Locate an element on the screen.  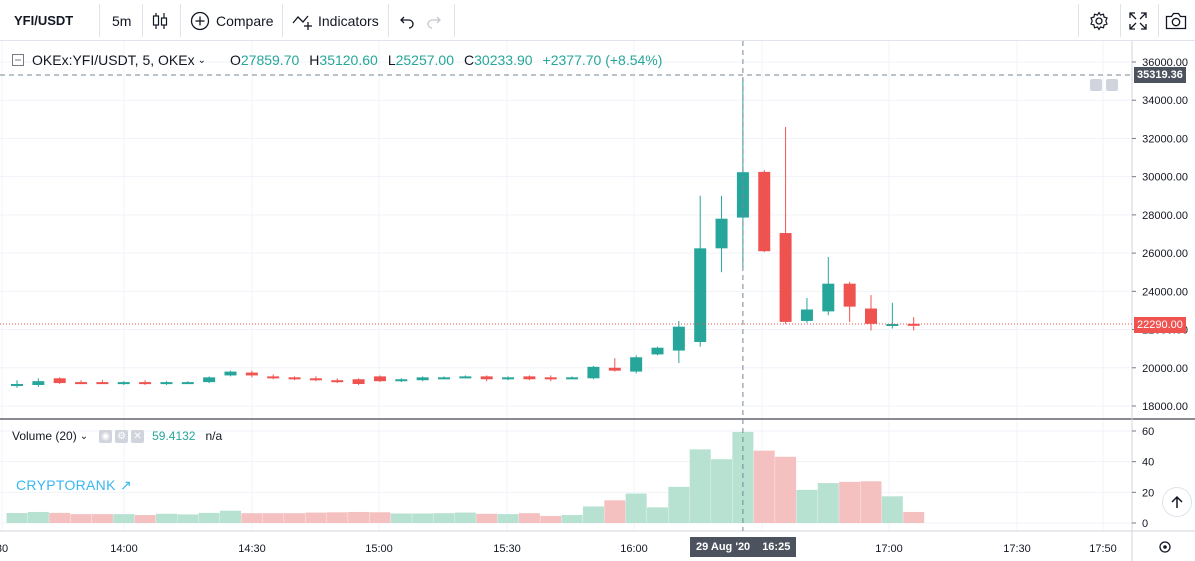
settings-button is located at coordinates (1099, 20).